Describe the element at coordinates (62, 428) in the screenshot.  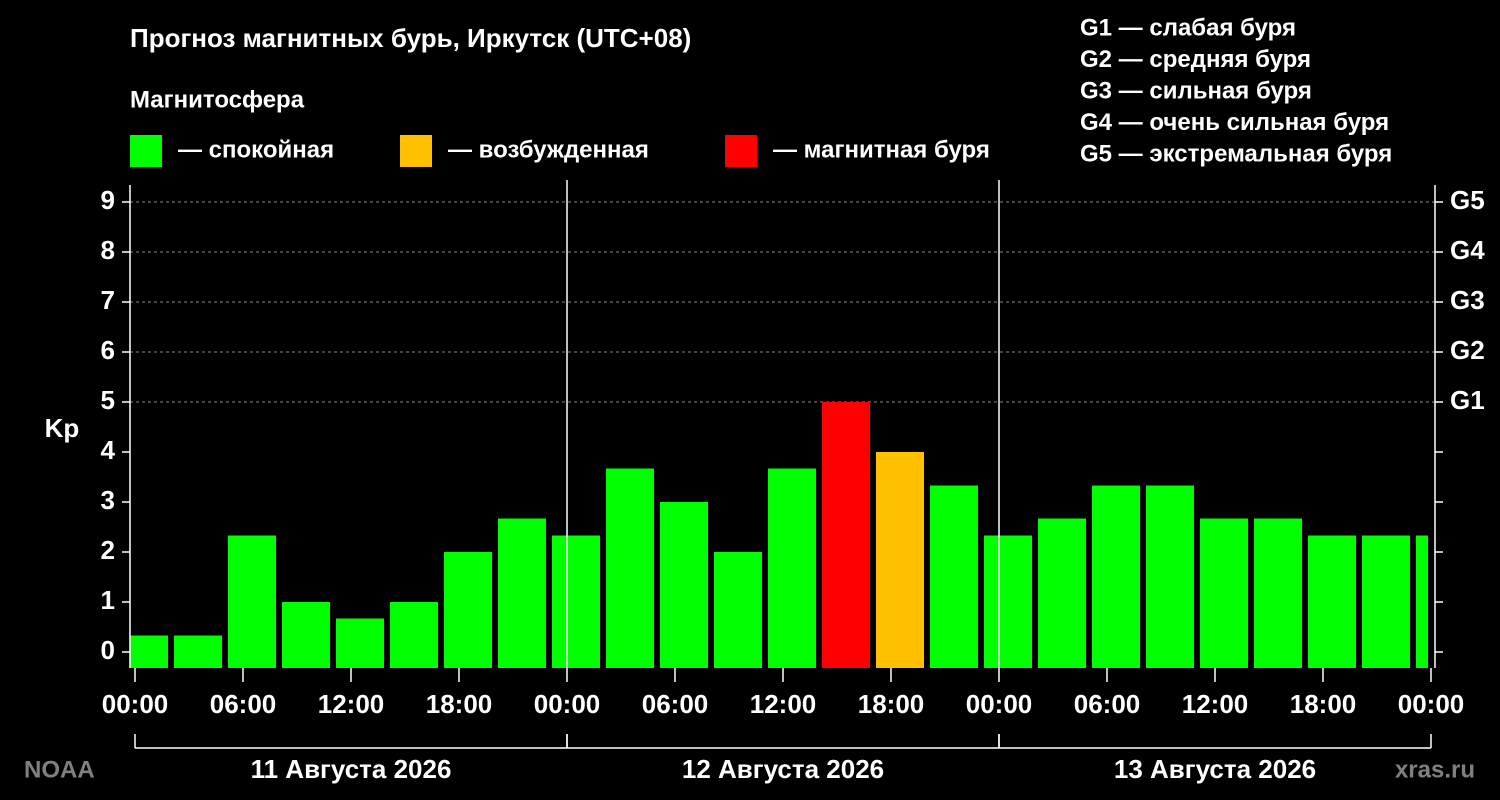
I see `y-axis-label: Kp` at that location.